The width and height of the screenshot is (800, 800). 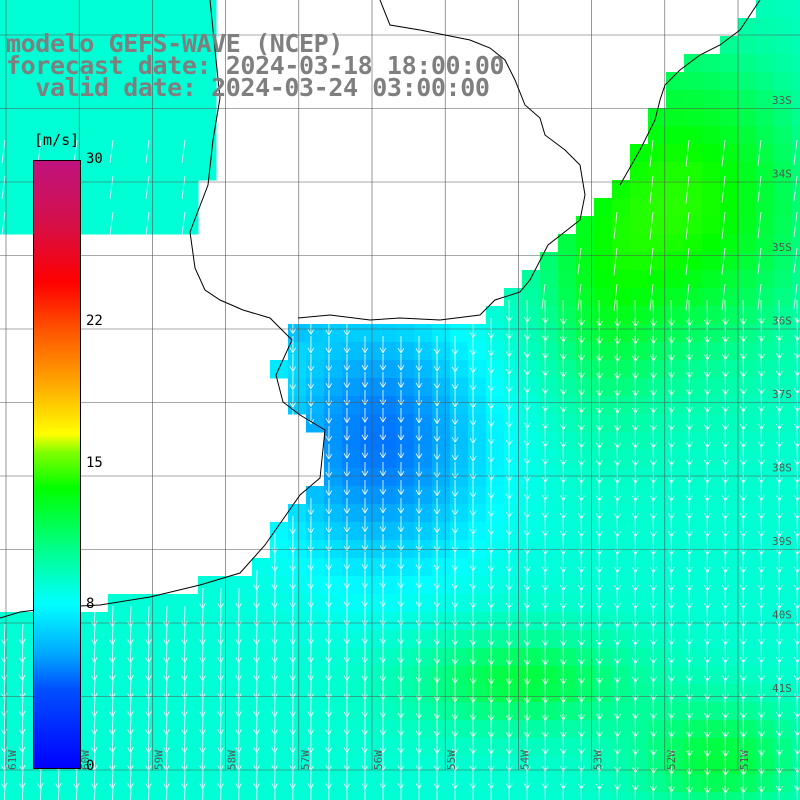 What do you see at coordinates (232, 760) in the screenshot?
I see `longitude-label: 58W` at bounding box center [232, 760].